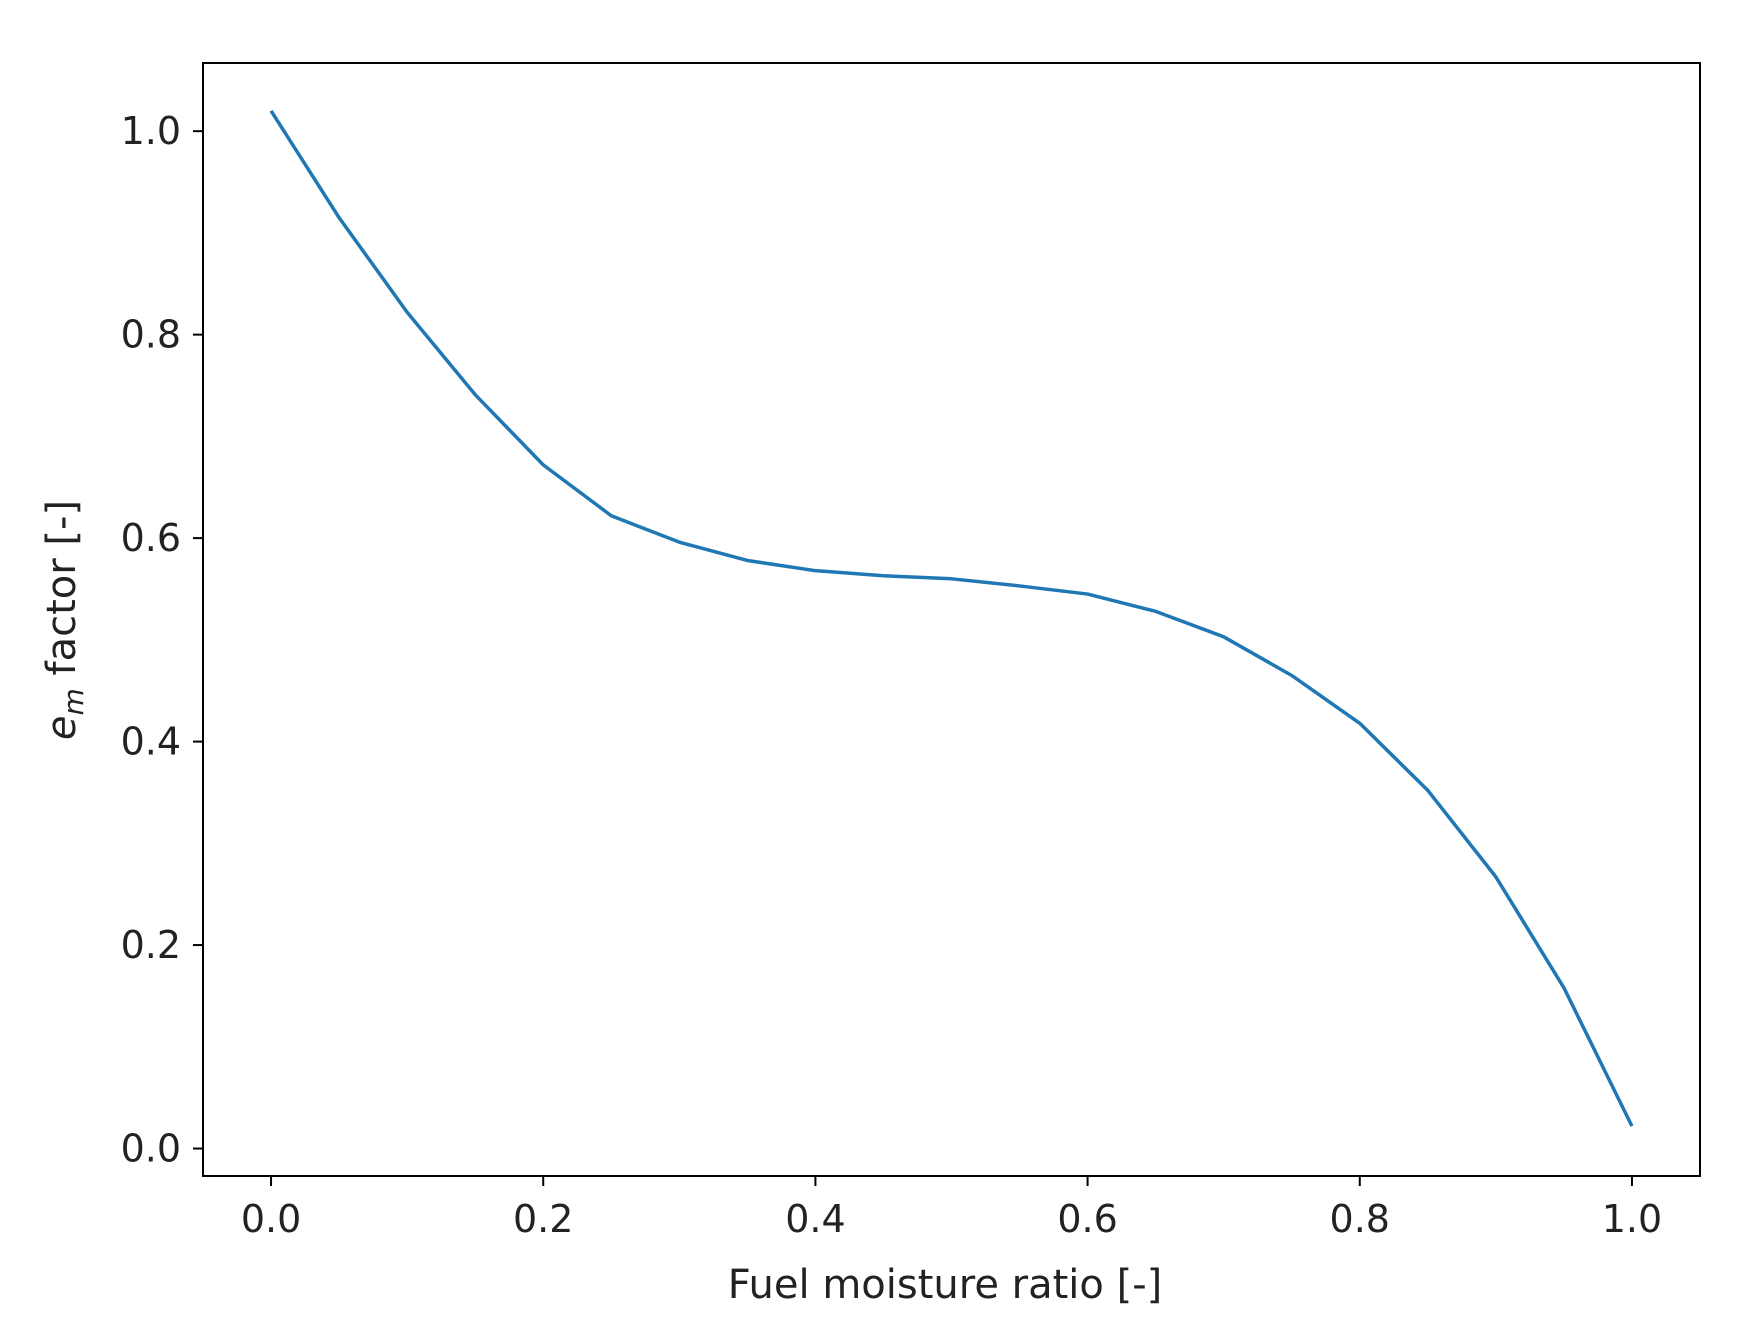 The height and width of the screenshot is (1332, 1746). Describe the element at coordinates (951, 1208) in the screenshot. I see `x-axis: 0.0 0.2 0.4 0.6 0.8 1.0` at that location.